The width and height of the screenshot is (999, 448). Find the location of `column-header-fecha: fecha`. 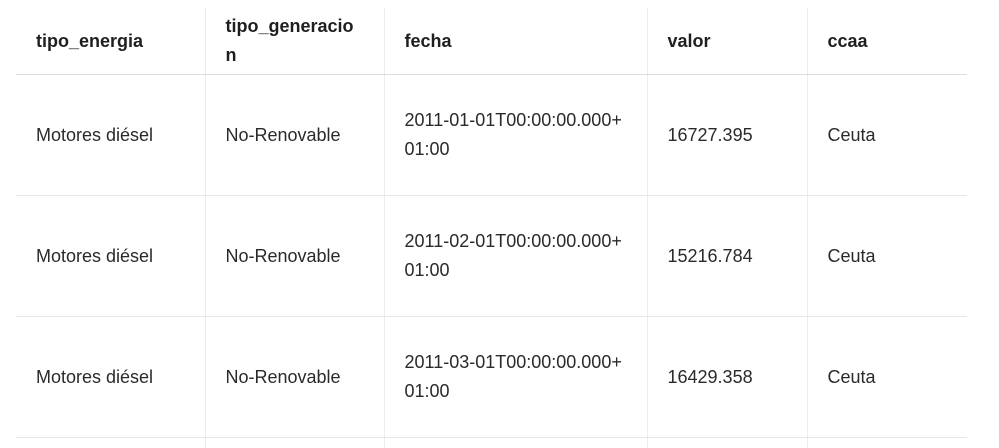

column-header-fecha: fecha is located at coordinates (515, 41).